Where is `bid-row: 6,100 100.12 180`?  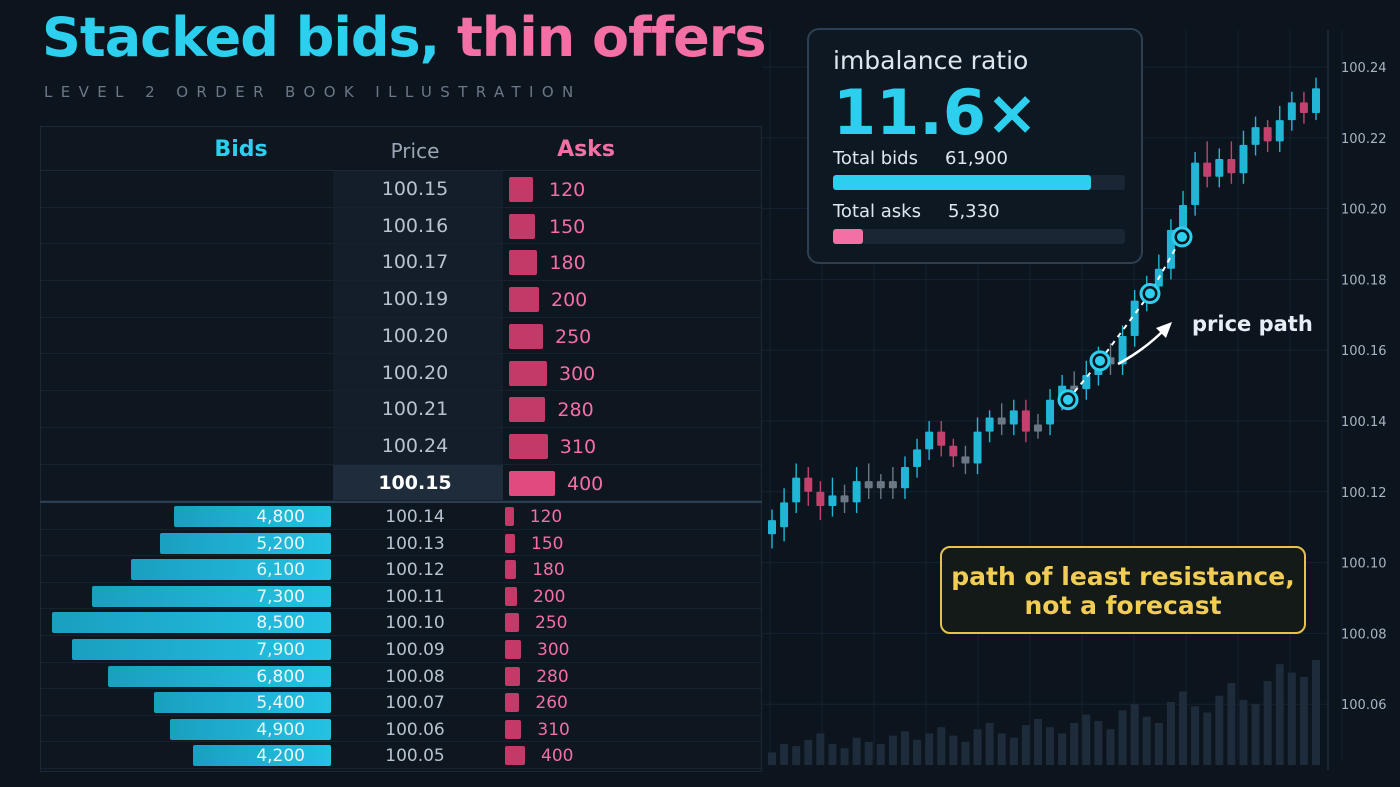 bid-row: 6,100 100.12 180 is located at coordinates (402, 569).